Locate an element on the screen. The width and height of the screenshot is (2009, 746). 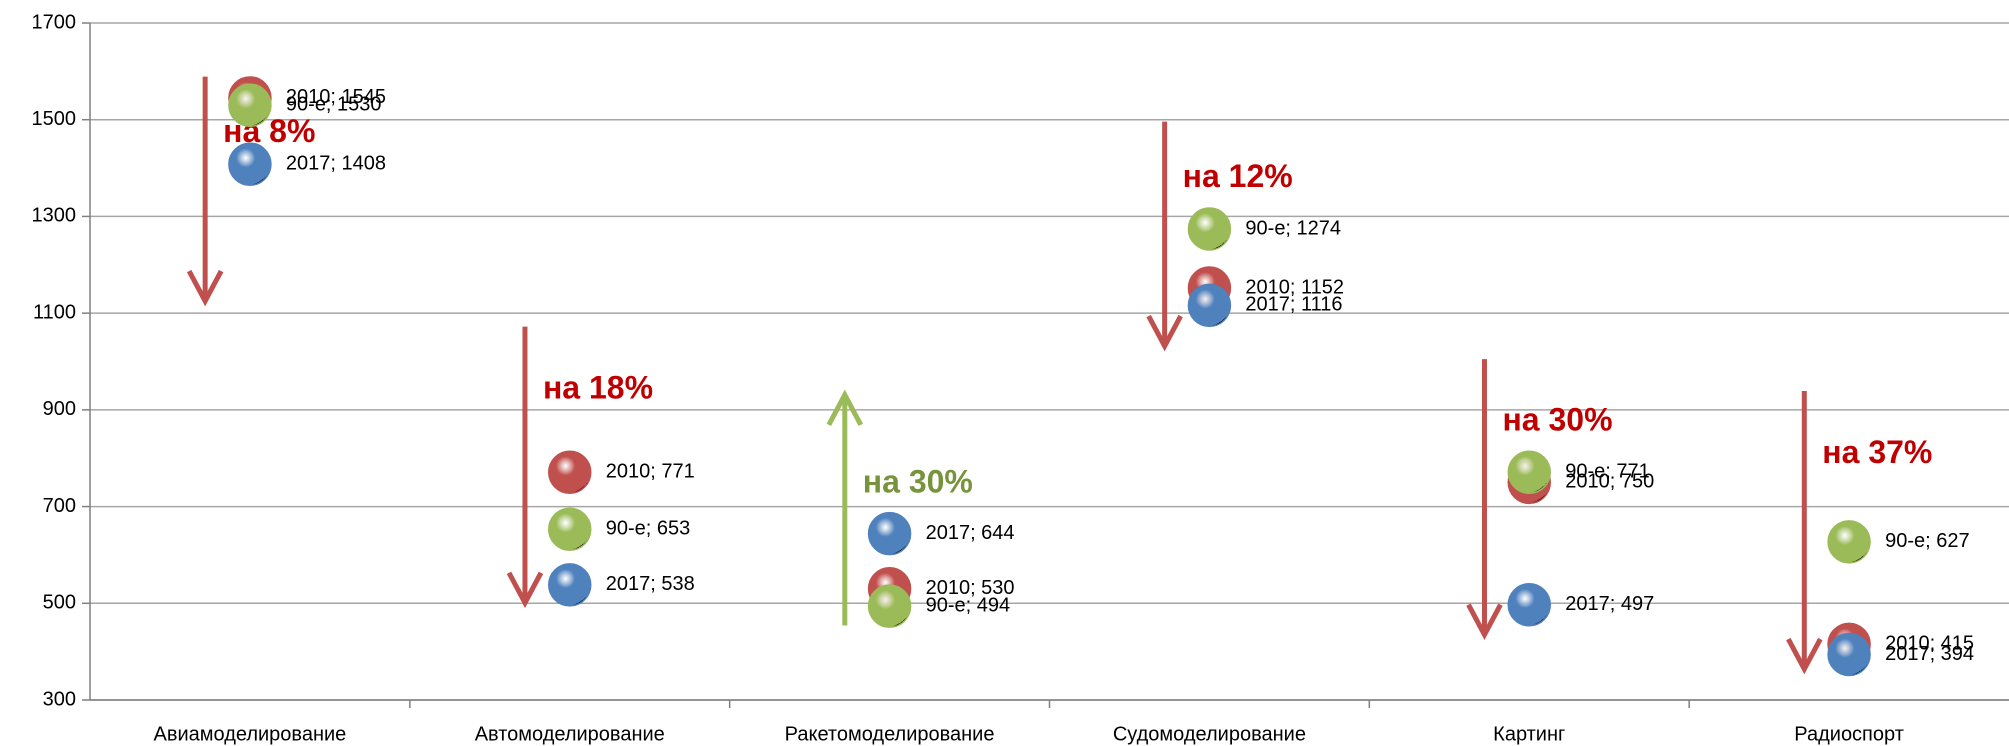
data-label: 2010; 771 is located at coordinates (650, 472).